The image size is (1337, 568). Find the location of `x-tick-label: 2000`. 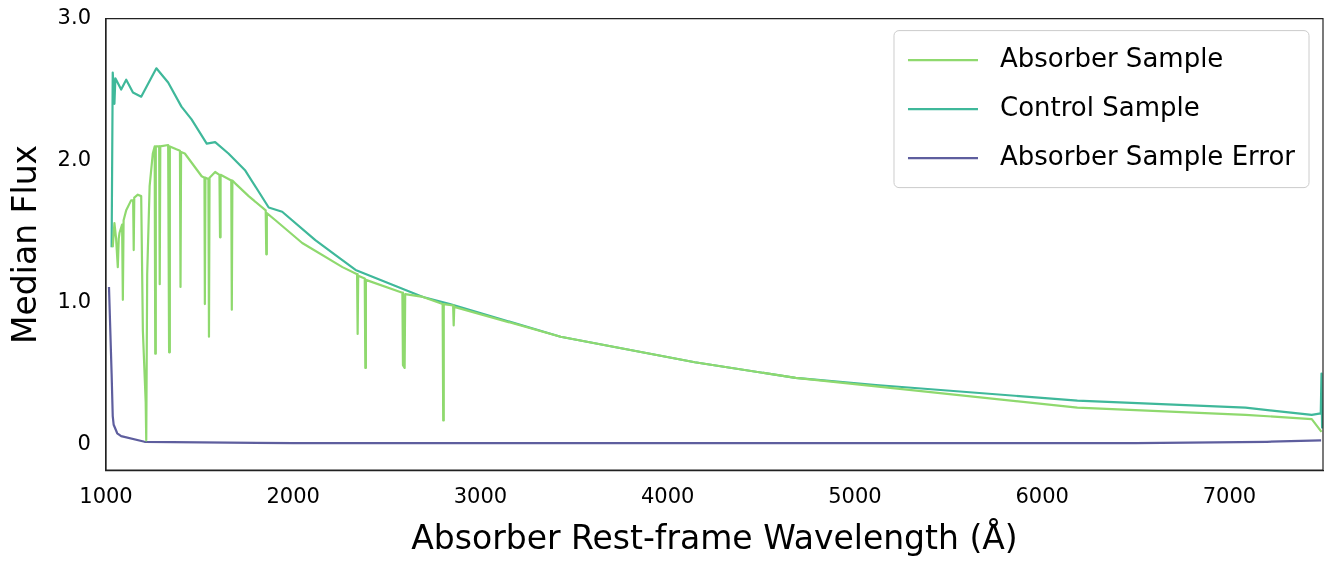

x-tick-label: 2000 is located at coordinates (293, 496).